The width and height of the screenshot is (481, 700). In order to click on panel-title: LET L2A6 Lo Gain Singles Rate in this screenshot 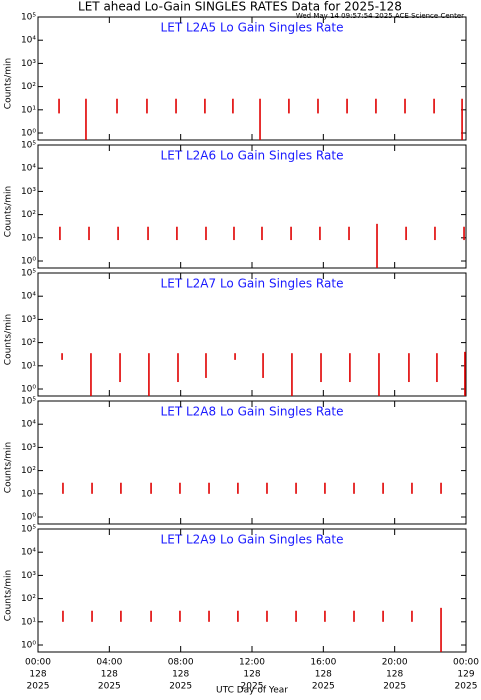, I will do `click(252, 156)`.